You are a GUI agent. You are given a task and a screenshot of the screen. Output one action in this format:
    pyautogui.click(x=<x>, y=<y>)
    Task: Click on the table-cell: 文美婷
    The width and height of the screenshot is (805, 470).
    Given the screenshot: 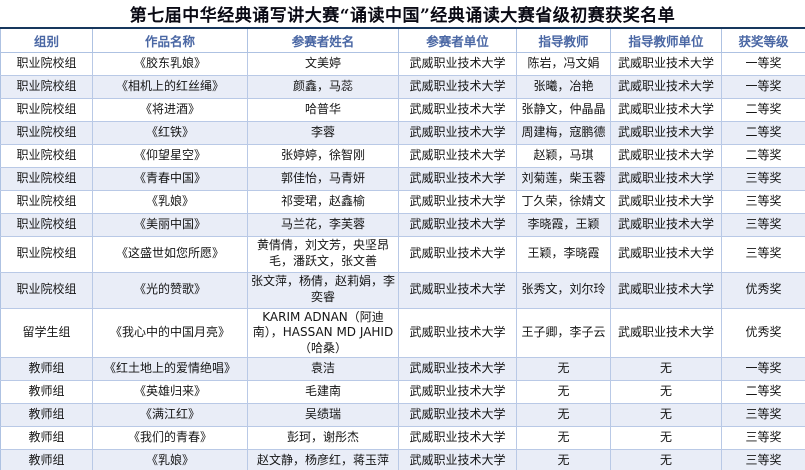 What is the action you would take?
    pyautogui.click(x=323, y=63)
    